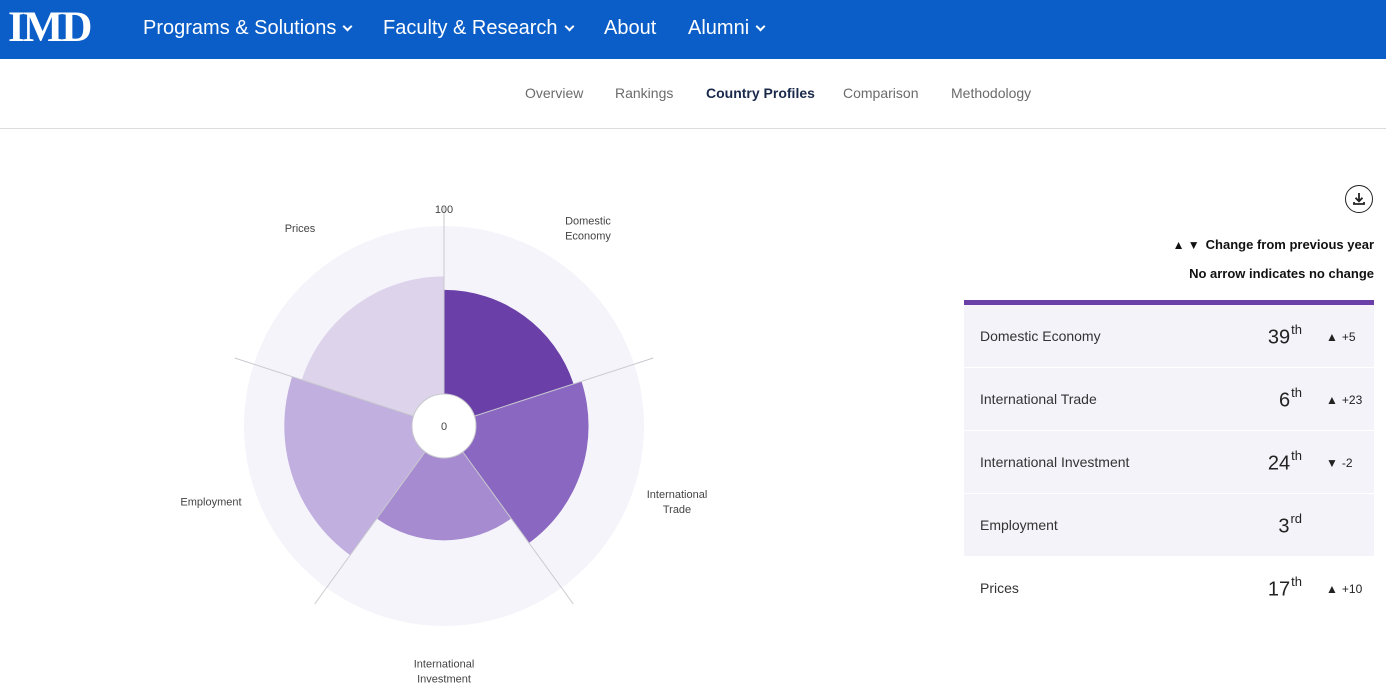 This screenshot has width=1386, height=698. What do you see at coordinates (1169, 525) in the screenshot?
I see `table-row: Employment 3rd` at bounding box center [1169, 525].